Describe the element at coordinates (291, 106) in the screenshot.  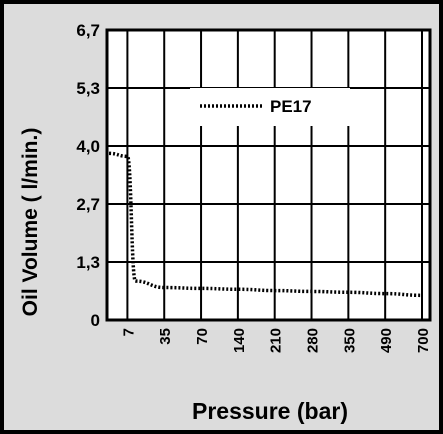
I see `legend-label: PE17` at that location.